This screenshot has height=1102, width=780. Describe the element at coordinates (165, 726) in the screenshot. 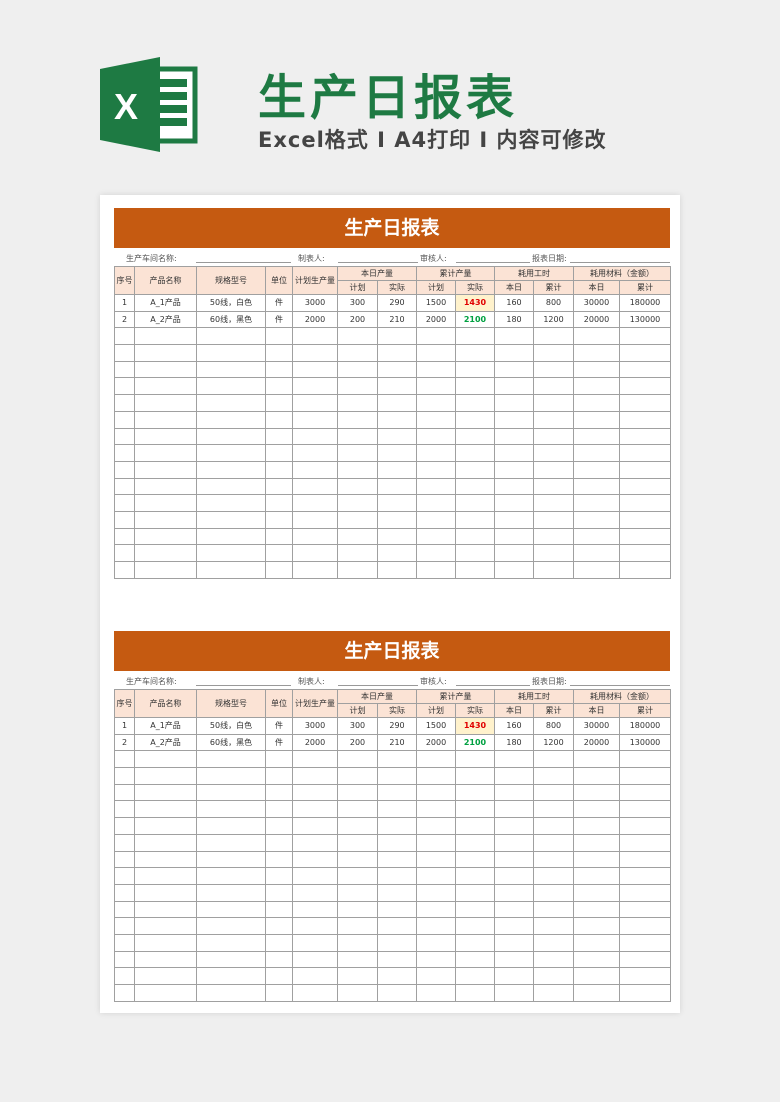

I see `table-cell: A_1产品` at that location.